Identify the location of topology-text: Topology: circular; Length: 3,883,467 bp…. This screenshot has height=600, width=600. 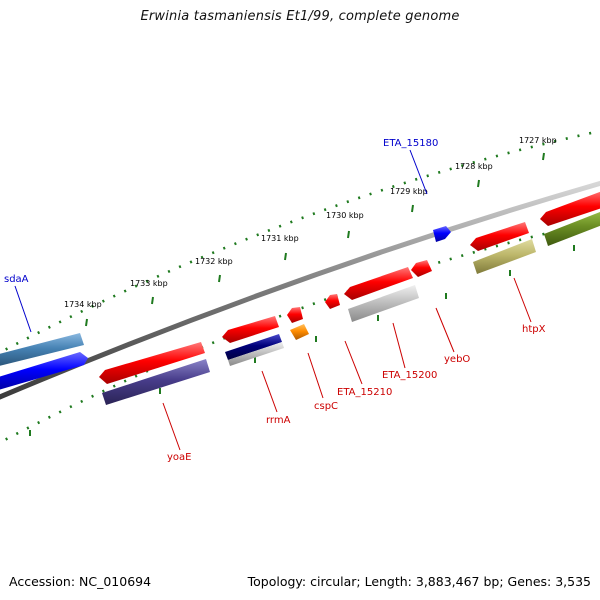
(419, 581).